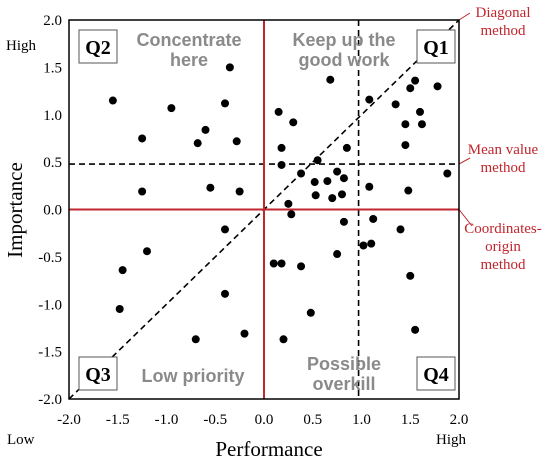 The image size is (550, 468). Describe the element at coordinates (312, 420) in the screenshot. I see `x-tick-label: 0.5` at that location.